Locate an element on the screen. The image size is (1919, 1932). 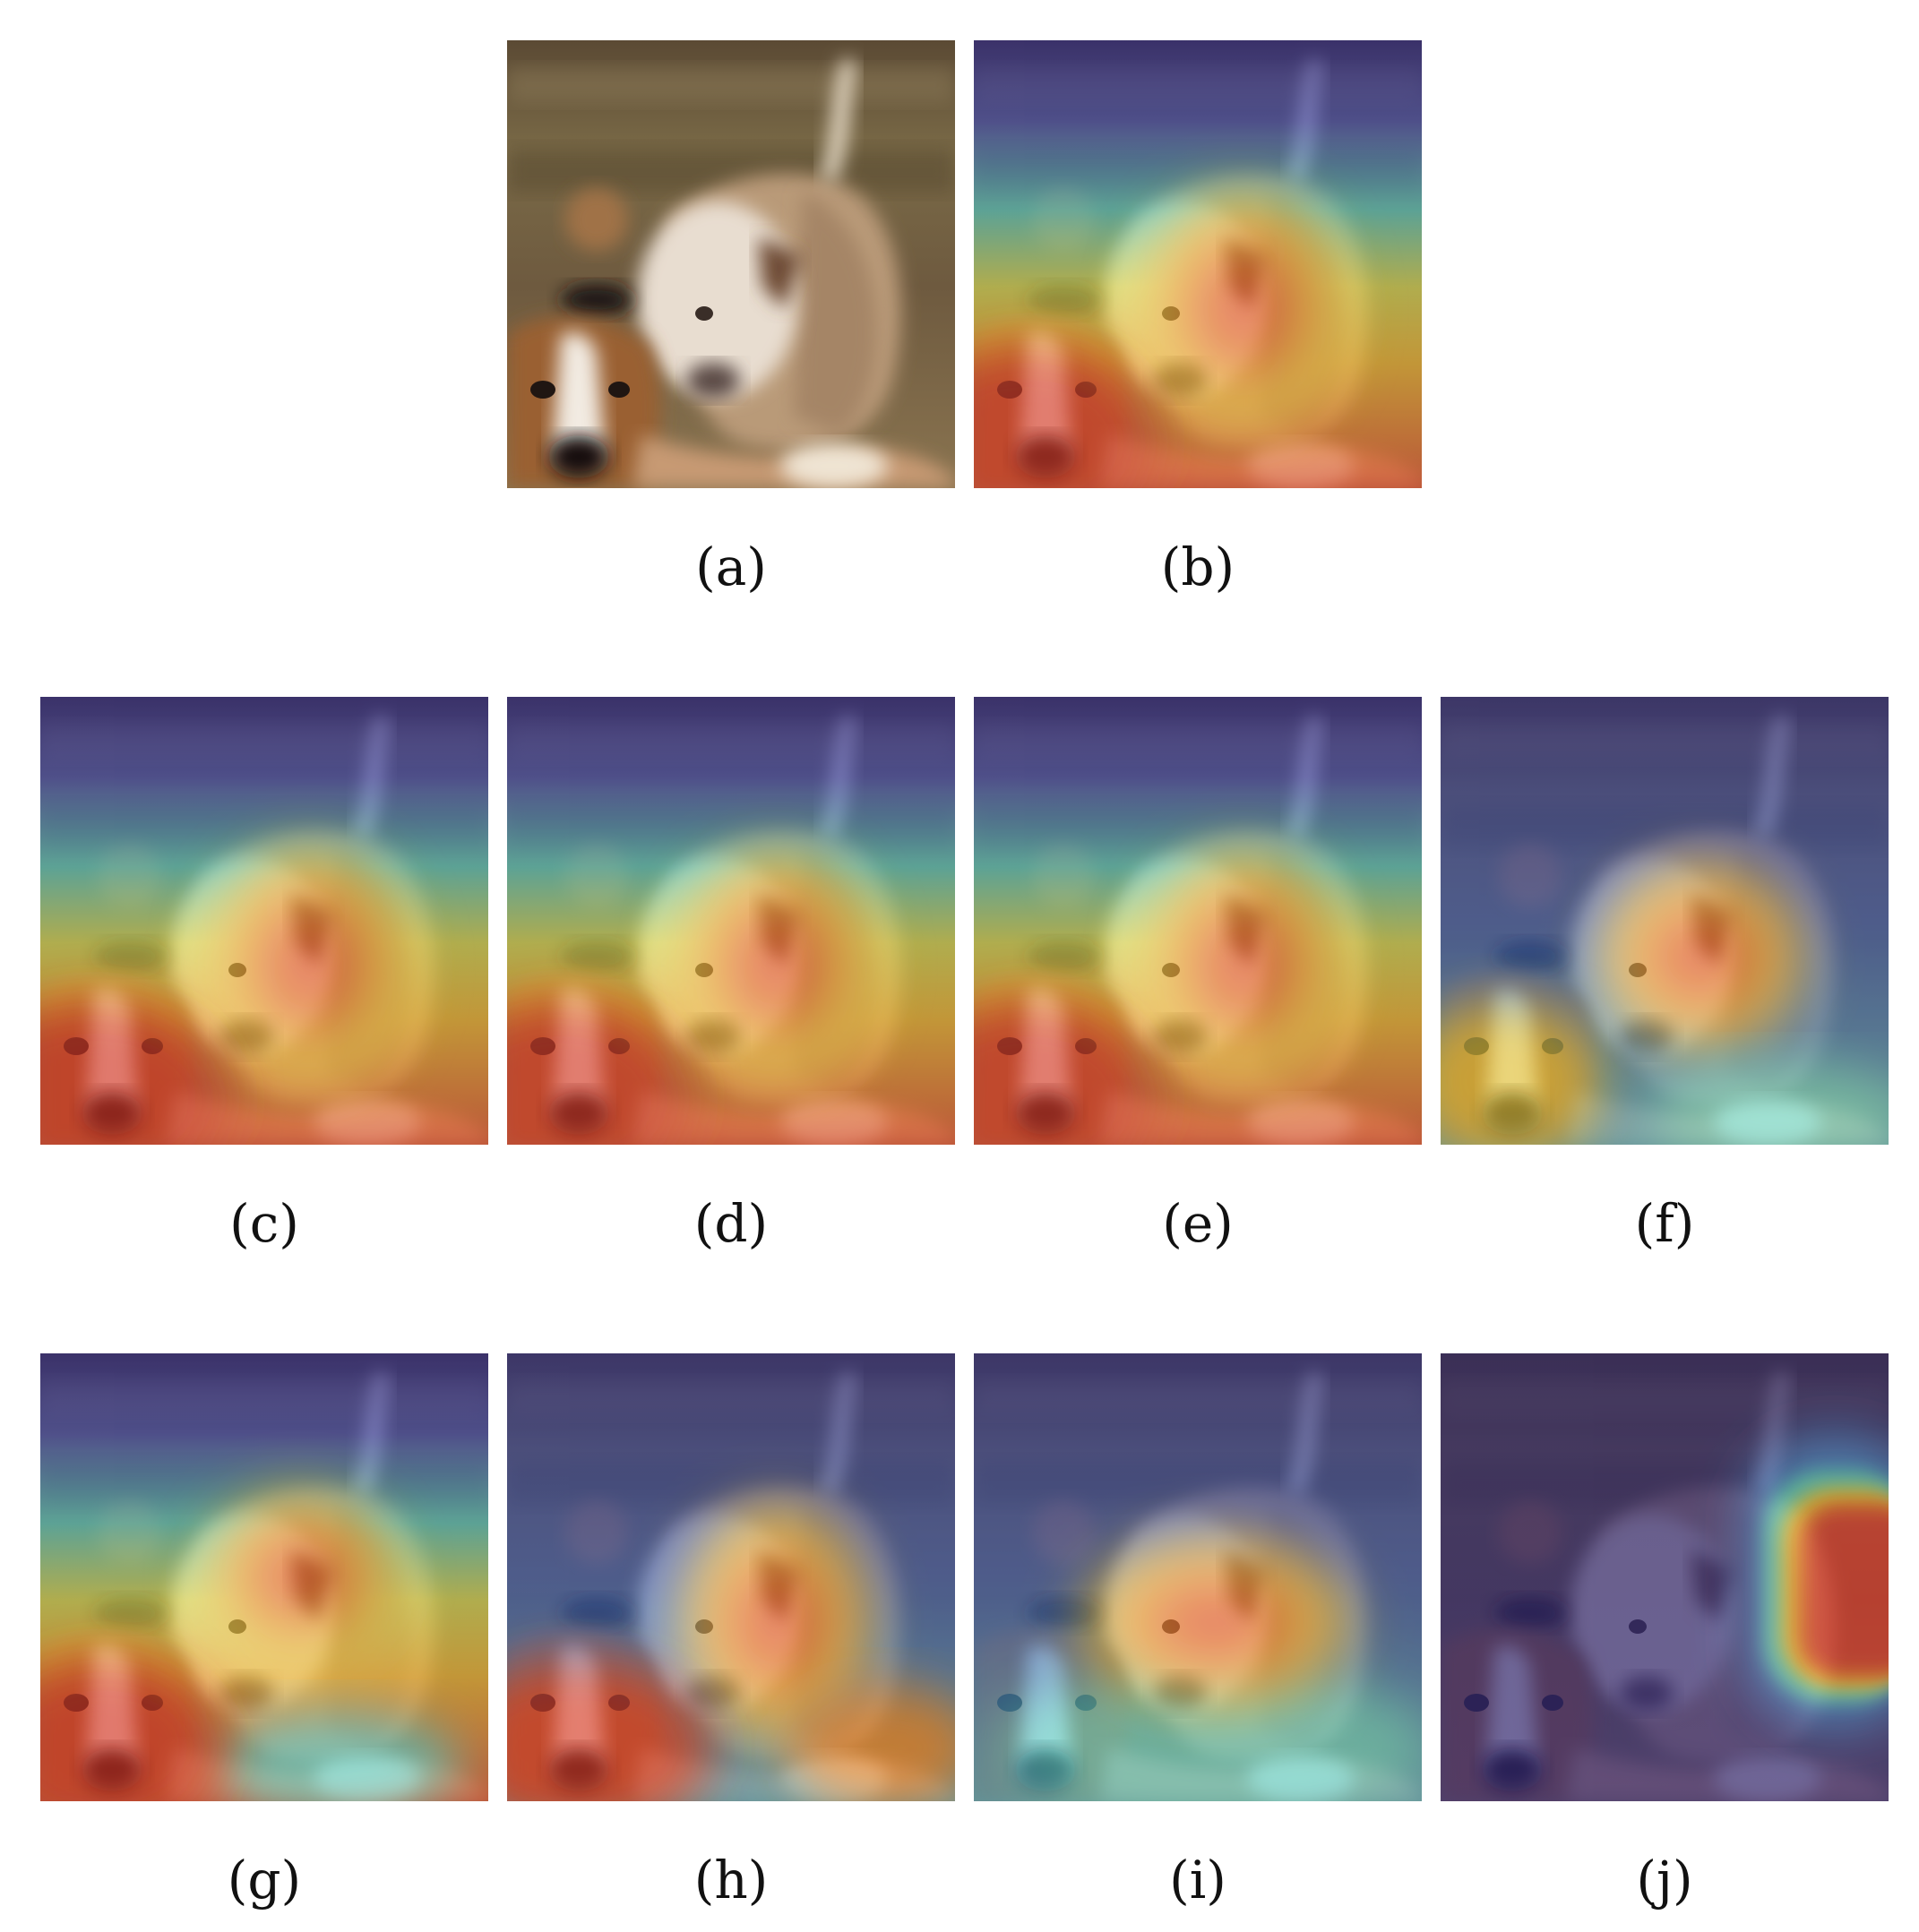
dogs-heatmap-i is located at coordinates (1198, 1577).